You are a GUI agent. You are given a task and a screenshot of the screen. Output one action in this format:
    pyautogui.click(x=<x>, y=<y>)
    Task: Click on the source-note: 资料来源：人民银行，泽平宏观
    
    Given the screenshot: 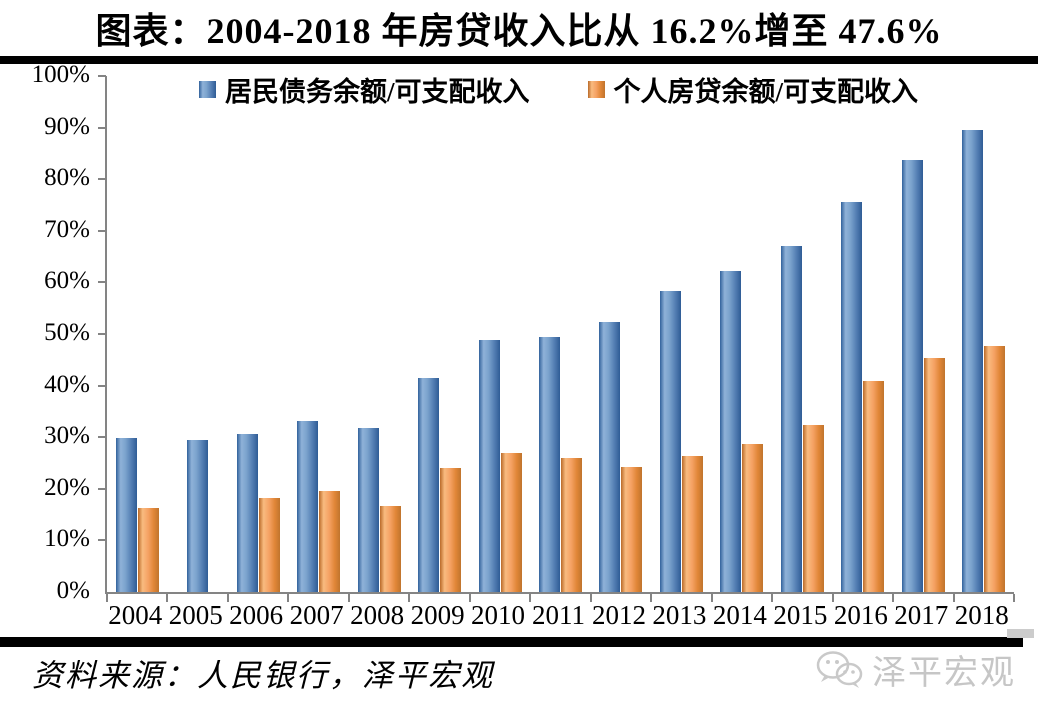 What is the action you would take?
    pyautogui.click(x=263, y=675)
    